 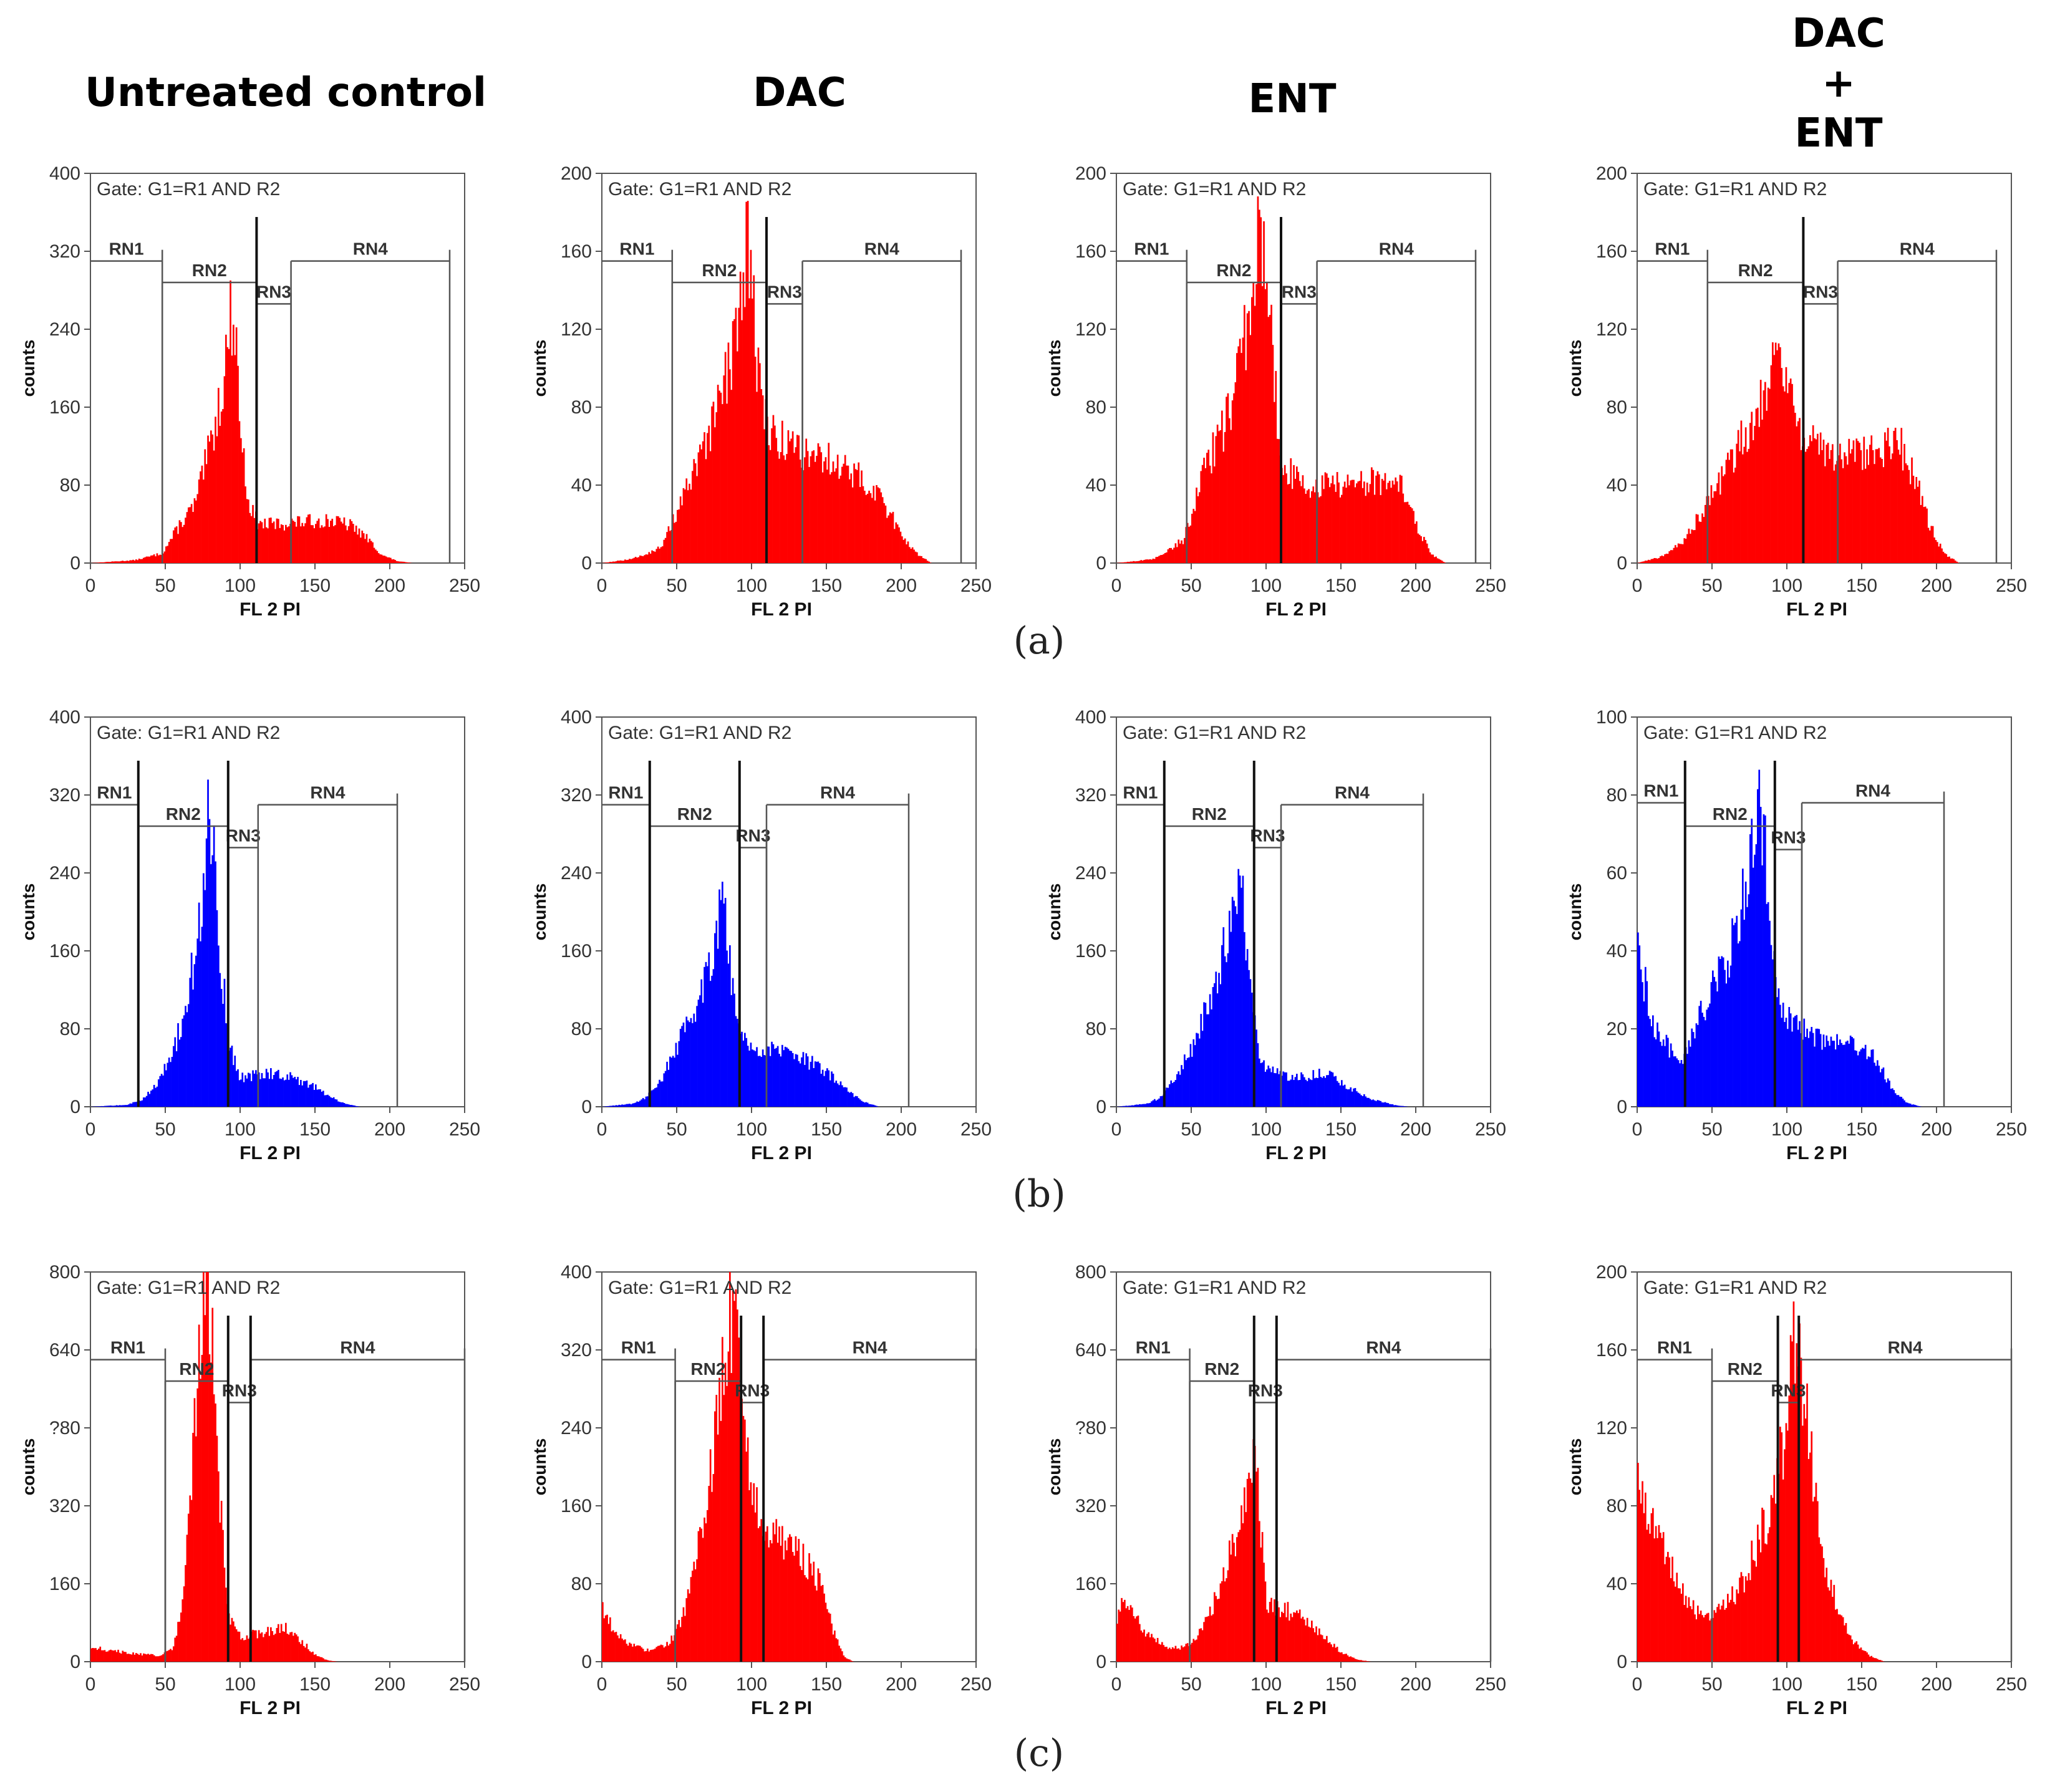 What do you see at coordinates (789, 911) in the screenshot?
I see `plot-frame` at bounding box center [789, 911].